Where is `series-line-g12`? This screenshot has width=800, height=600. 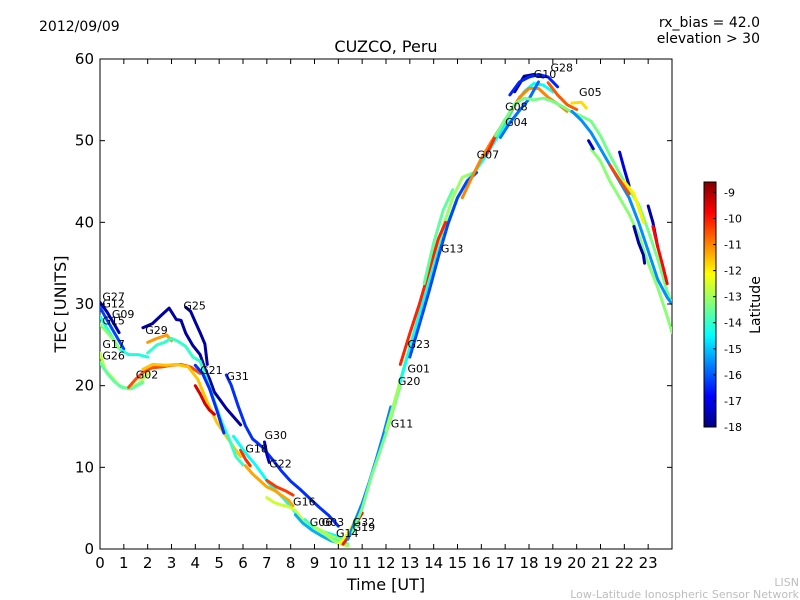 series-line-g12 is located at coordinates (113, 328).